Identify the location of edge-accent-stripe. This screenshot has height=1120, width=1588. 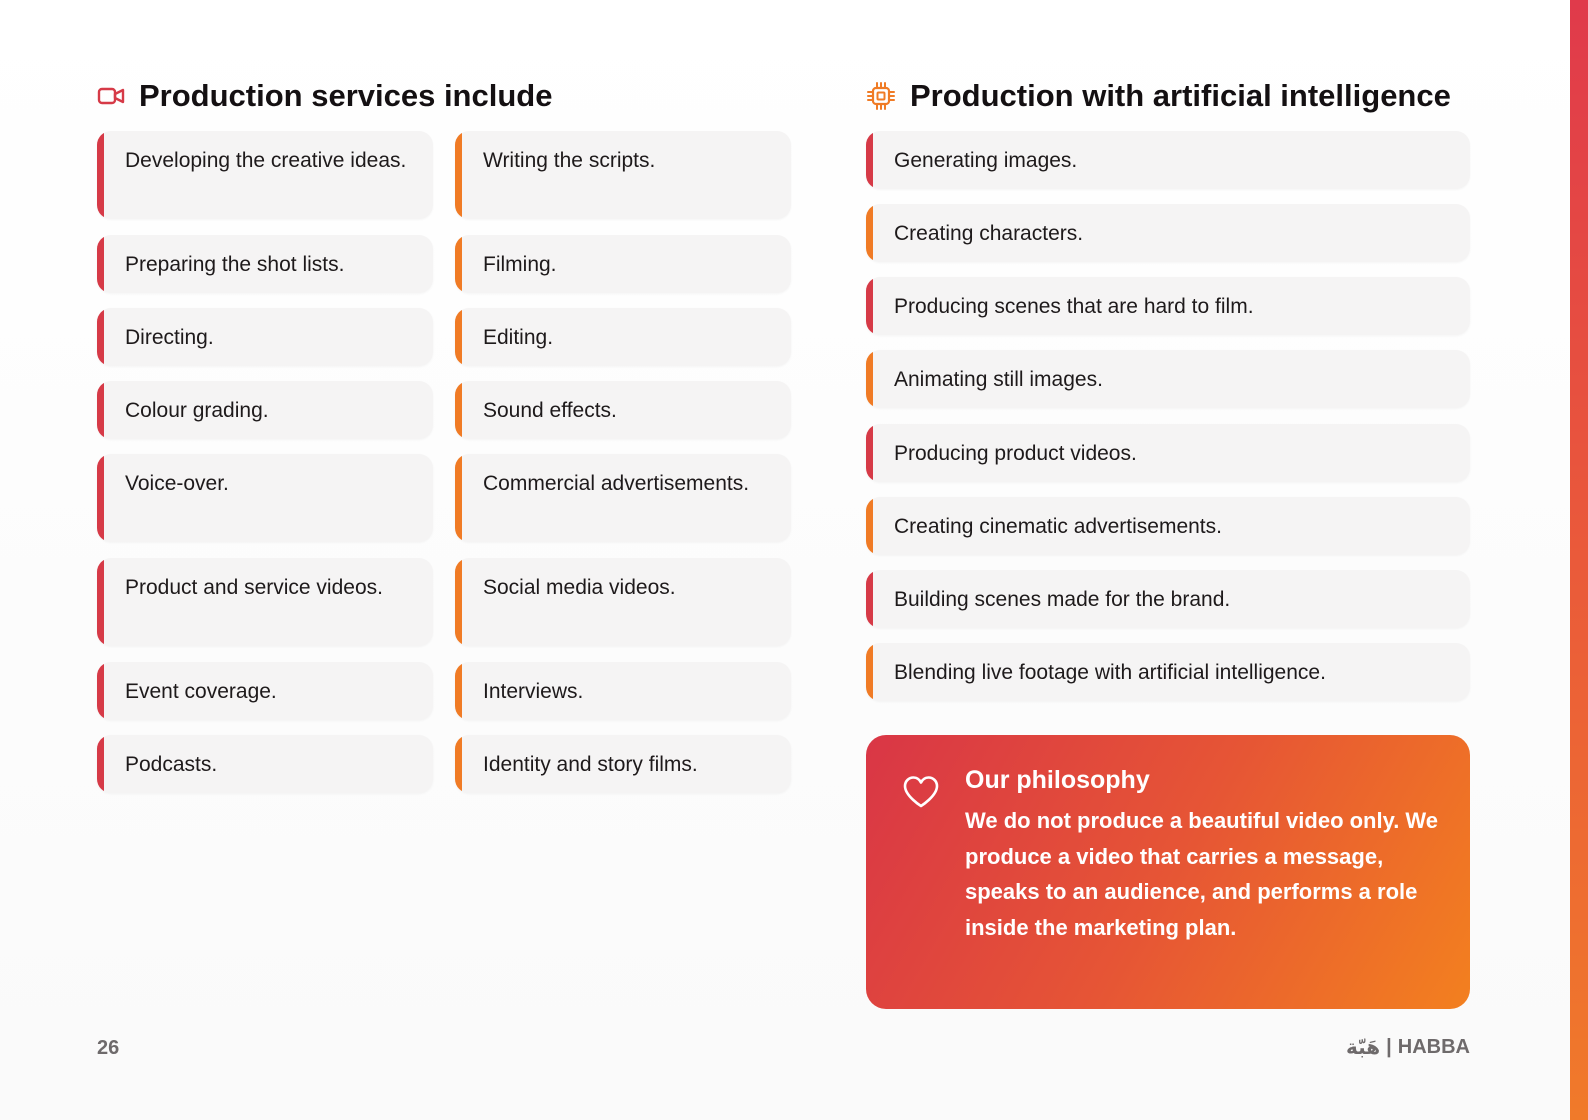
(1579, 560).